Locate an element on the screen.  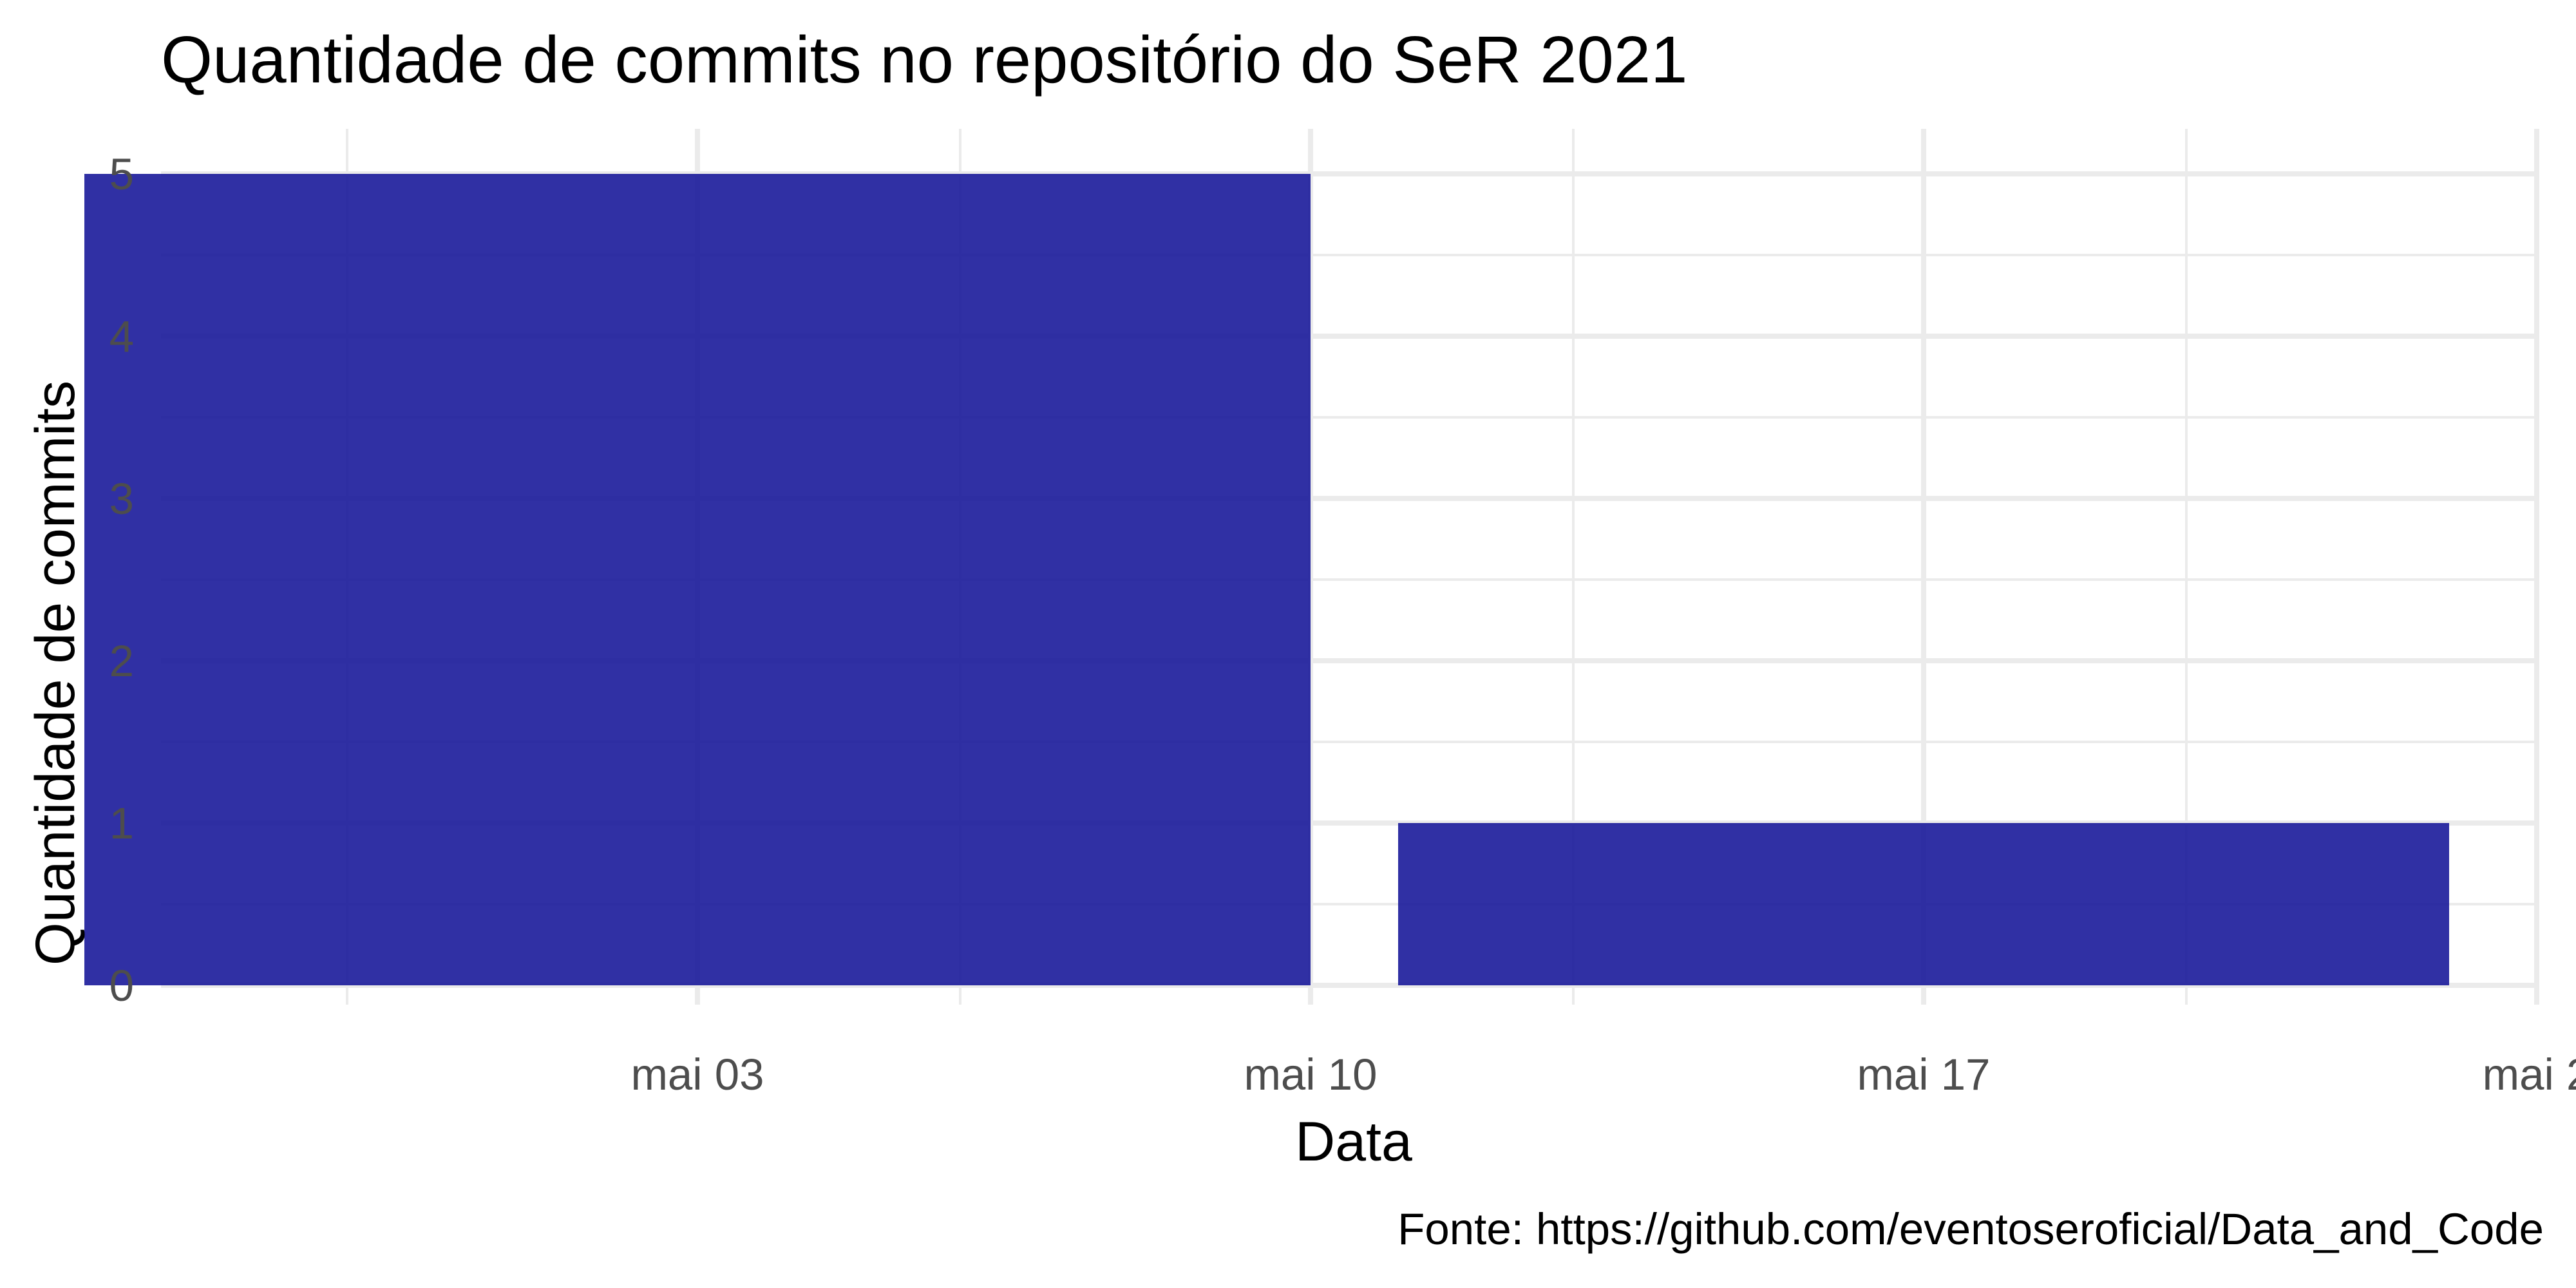
histogram-bar is located at coordinates (1923, 904).